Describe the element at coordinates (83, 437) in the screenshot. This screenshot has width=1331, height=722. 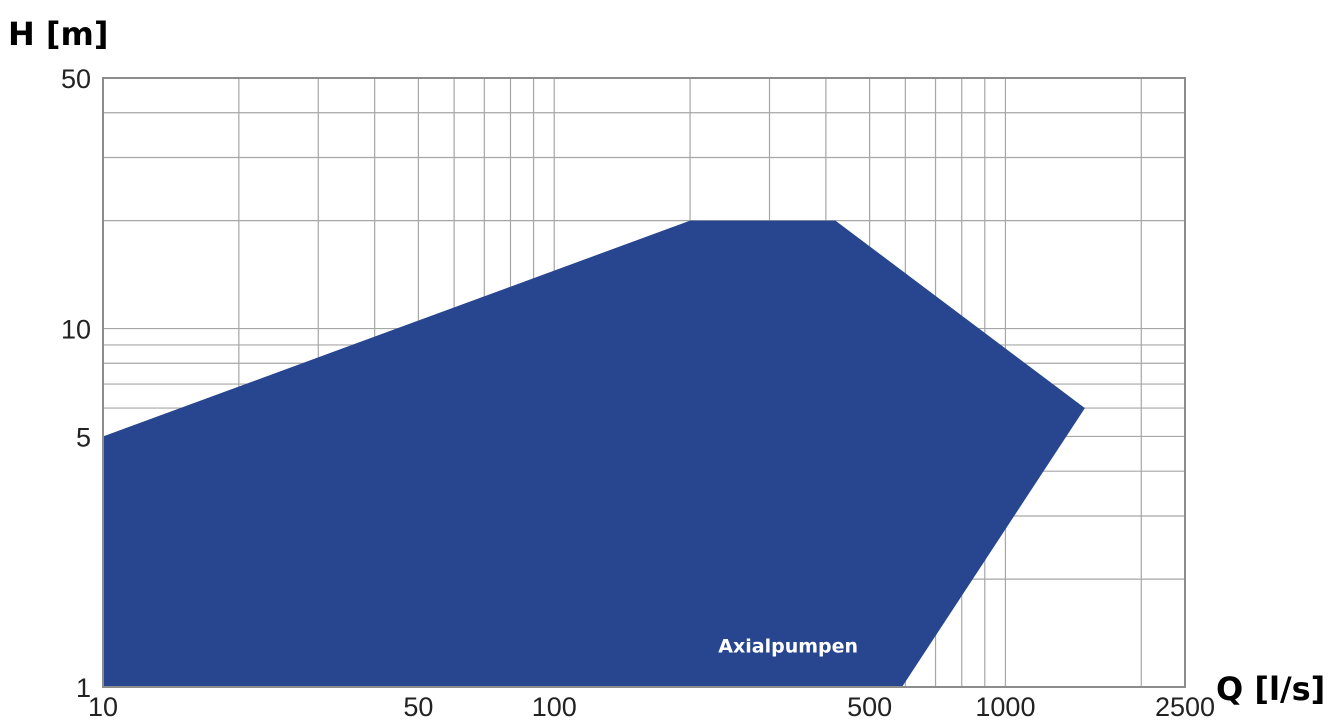
I see `y-tick-label: 5` at that location.